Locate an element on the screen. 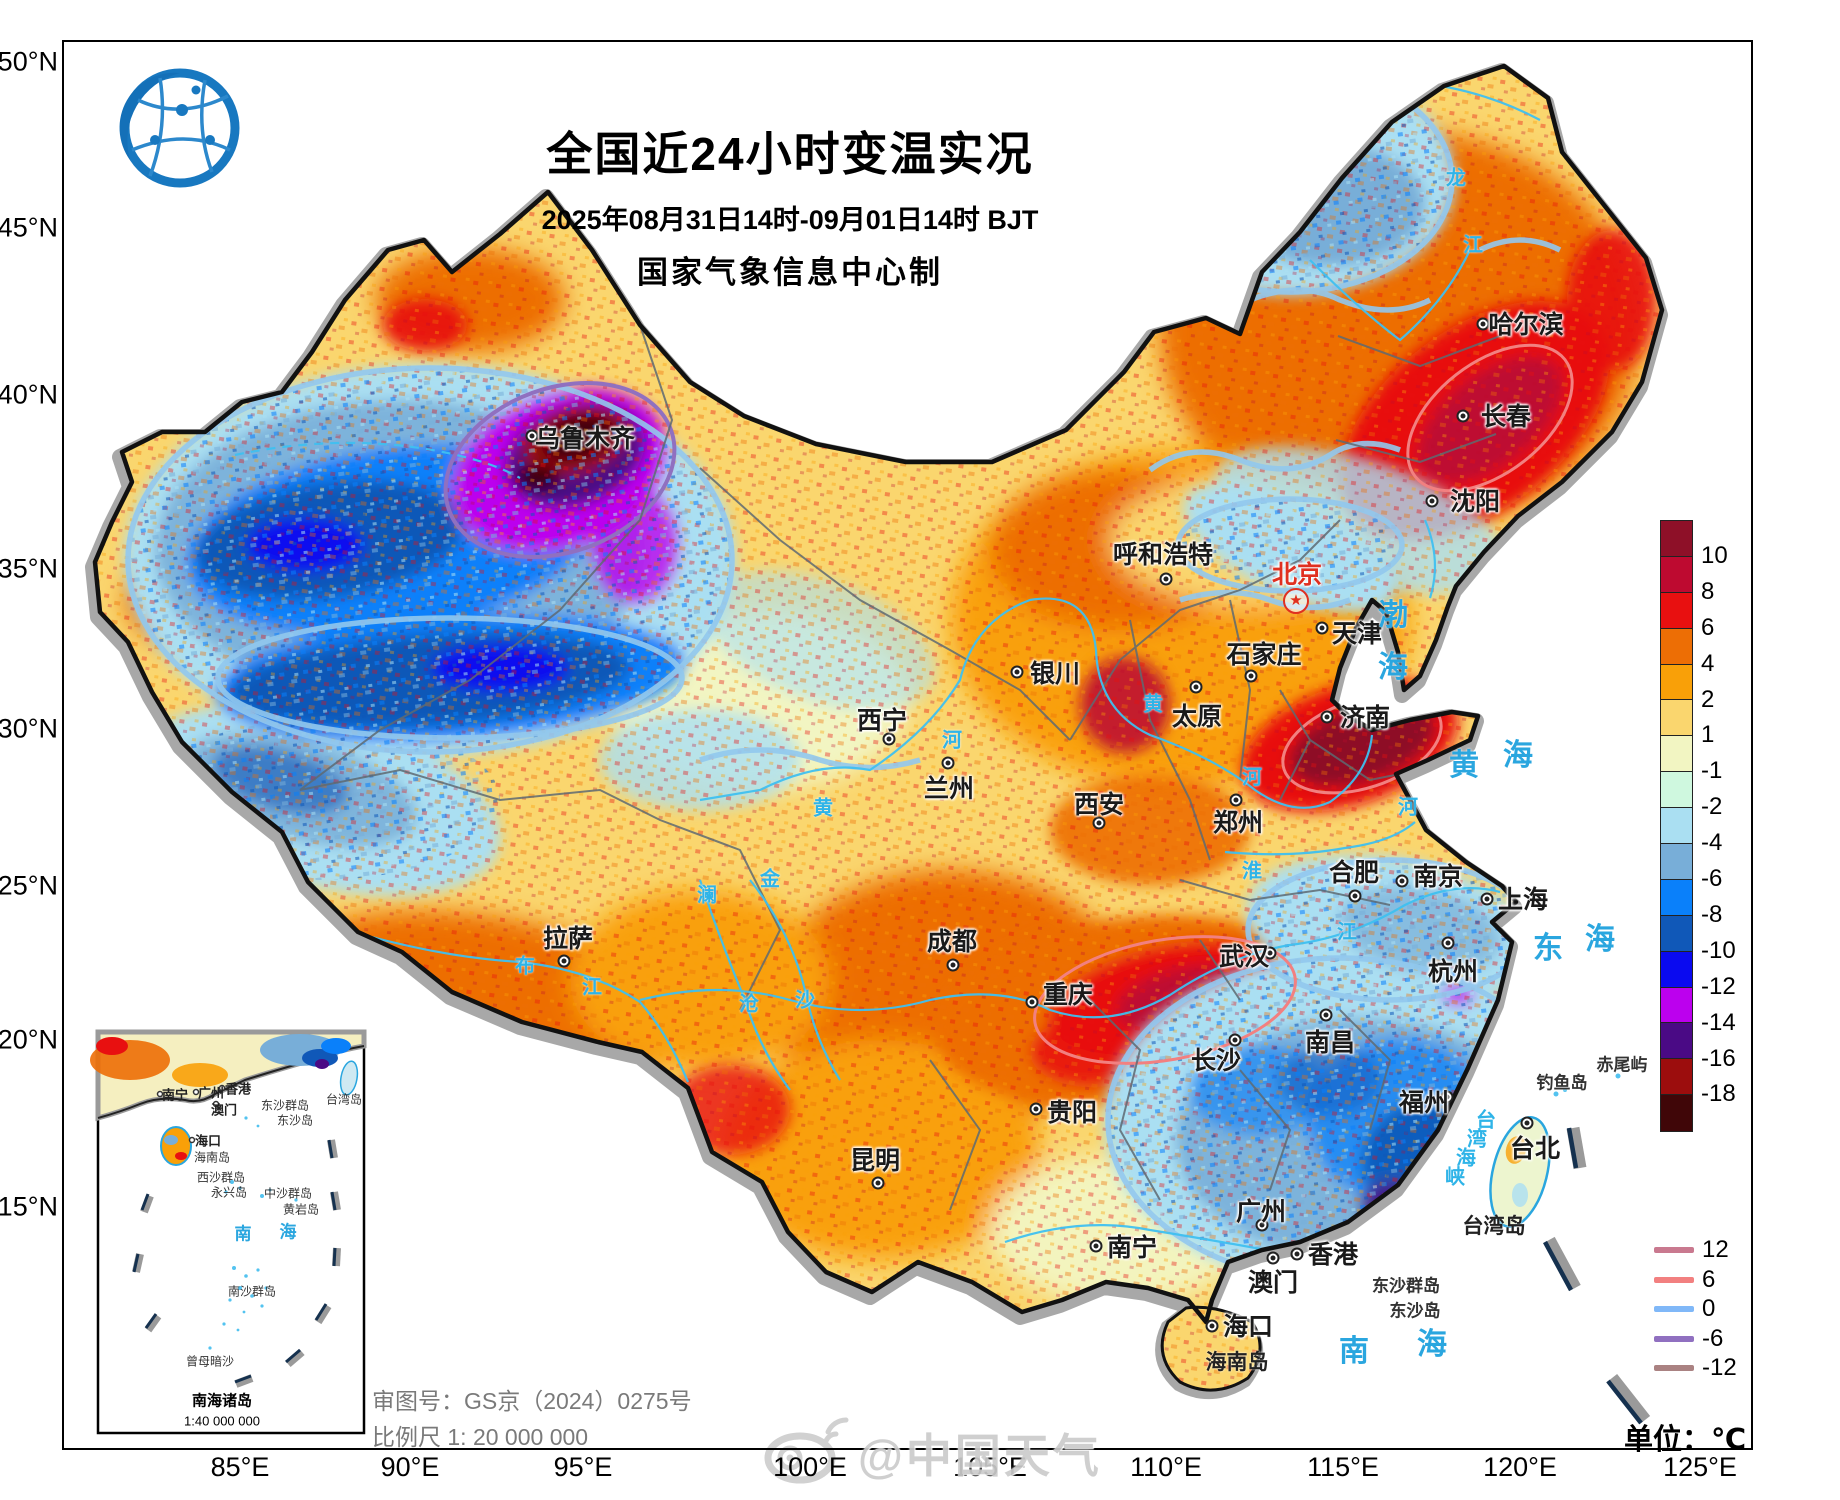 The image size is (1840, 1500). river-label: 沧 is located at coordinates (749, 1004).